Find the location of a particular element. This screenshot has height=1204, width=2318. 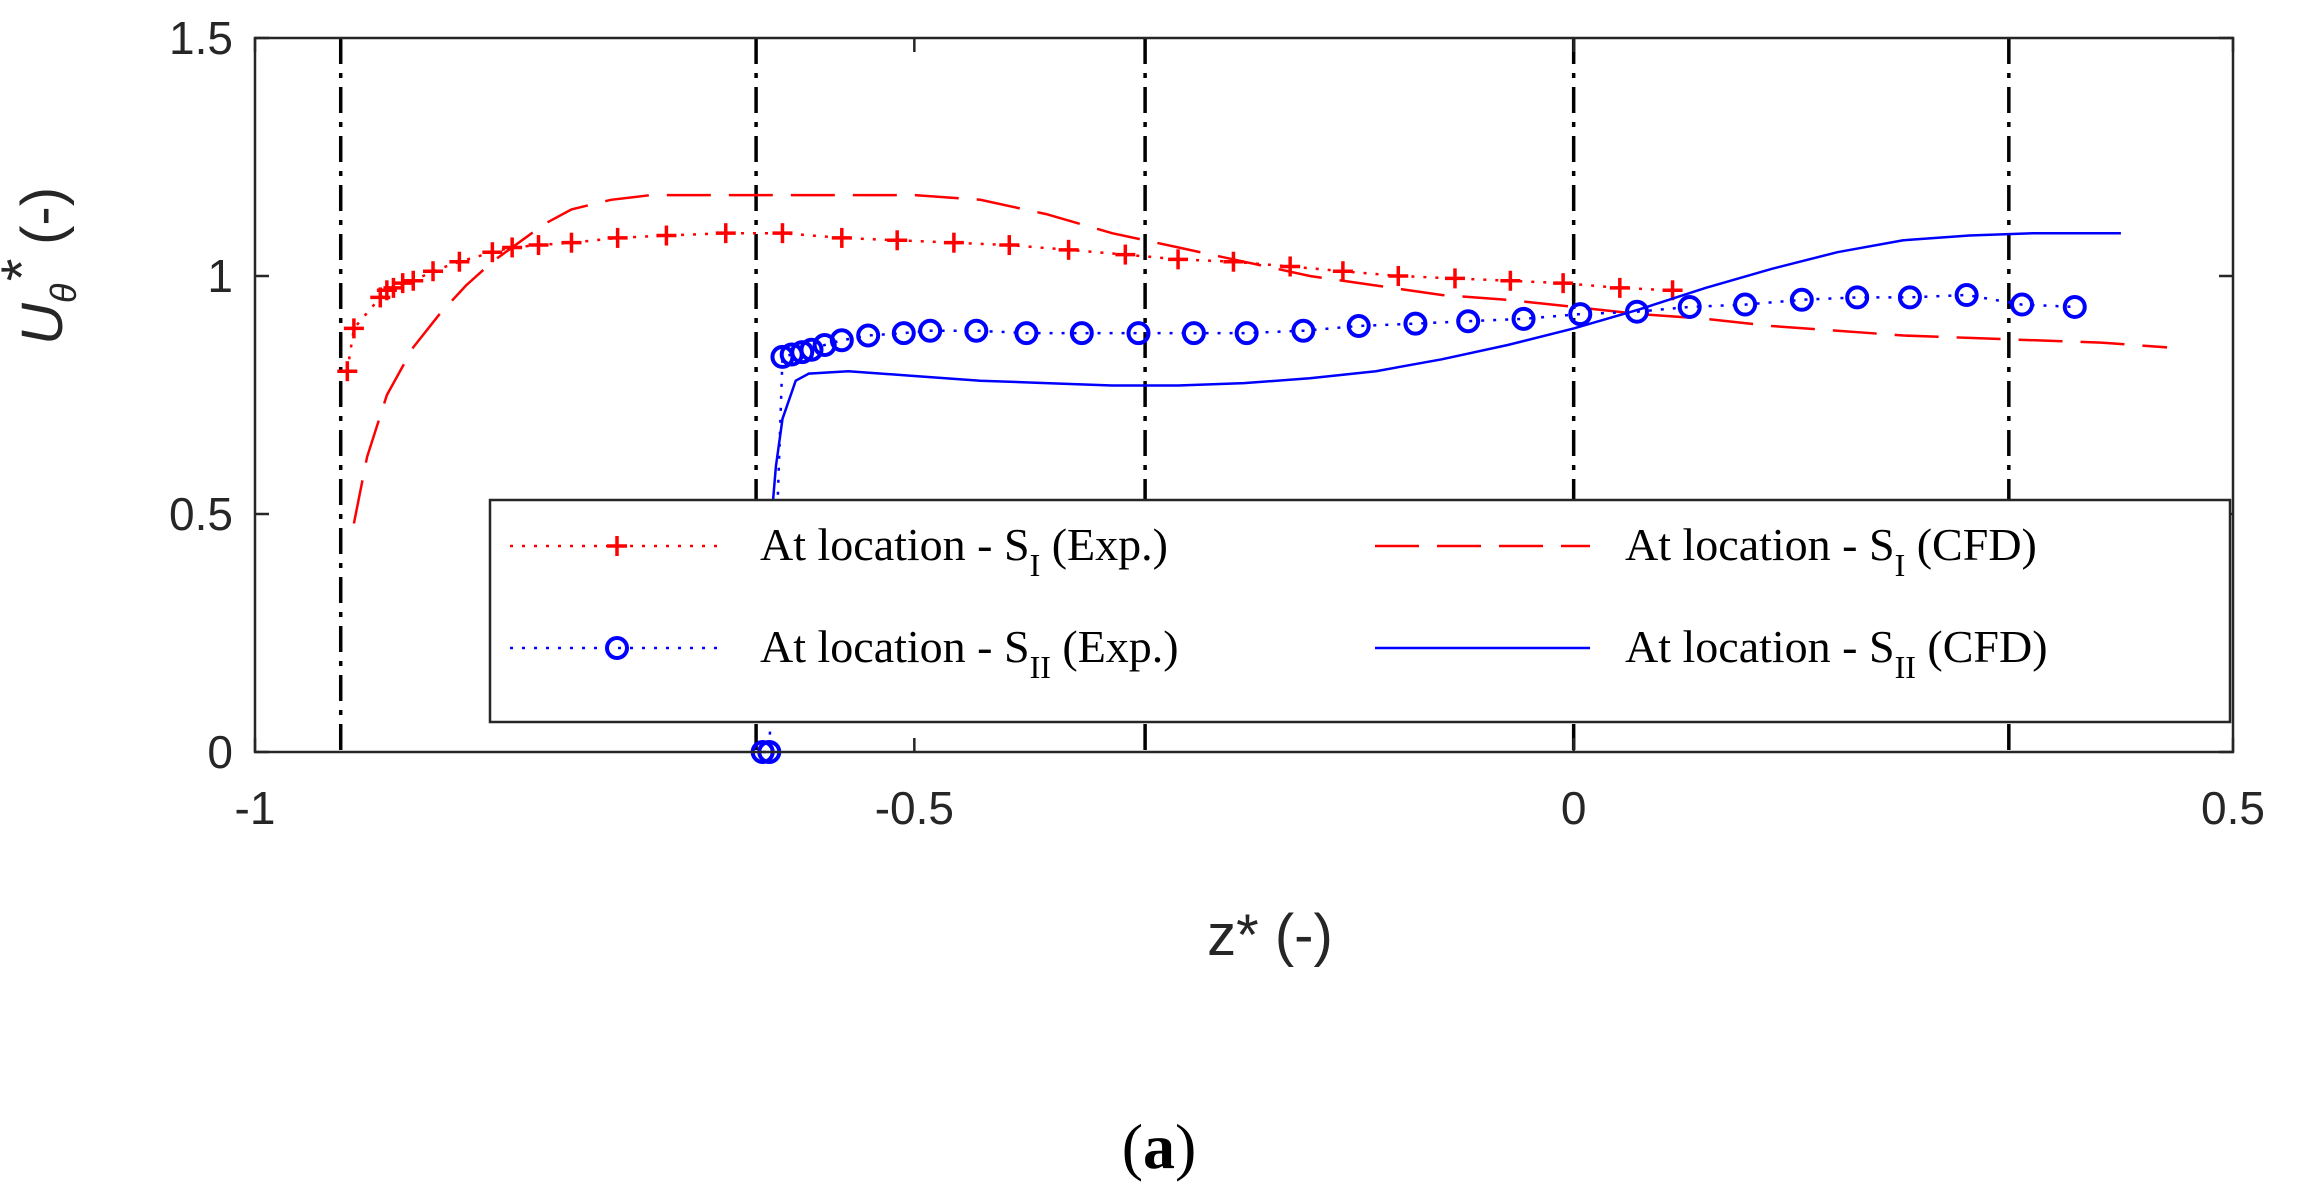

caption-open: ( is located at coordinates (1132, 1146).